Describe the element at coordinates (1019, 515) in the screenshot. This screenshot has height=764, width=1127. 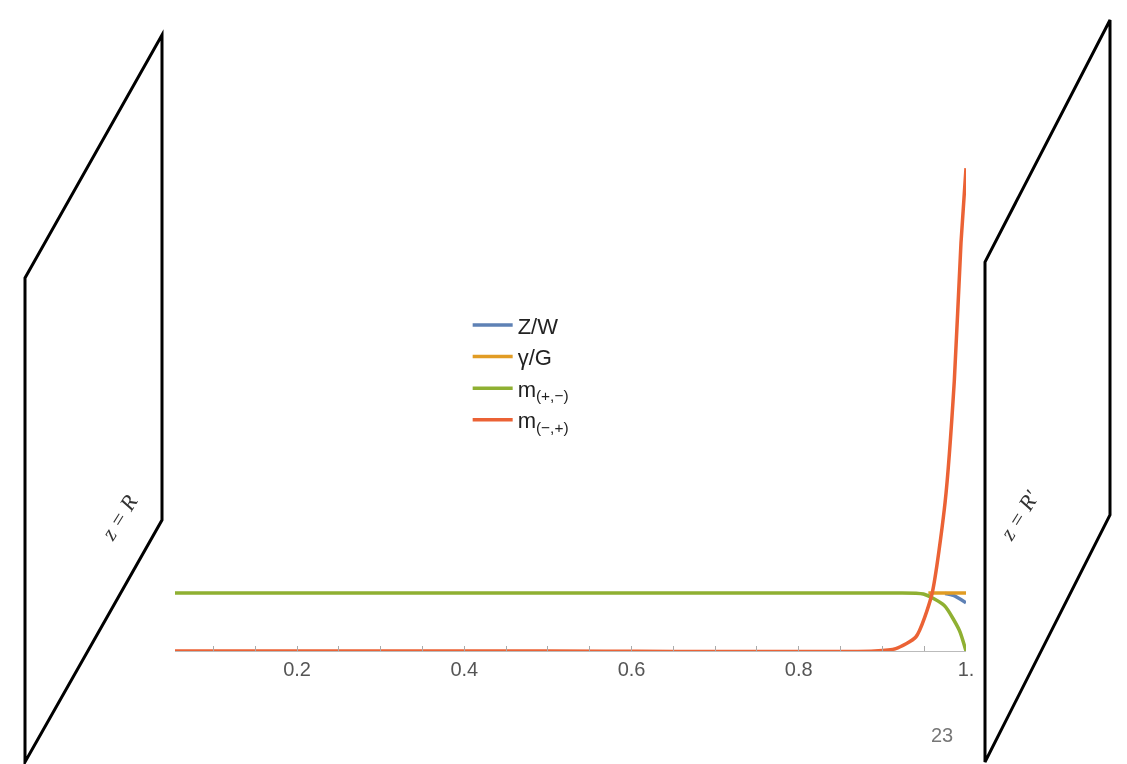
I see `text: z = R′` at that location.